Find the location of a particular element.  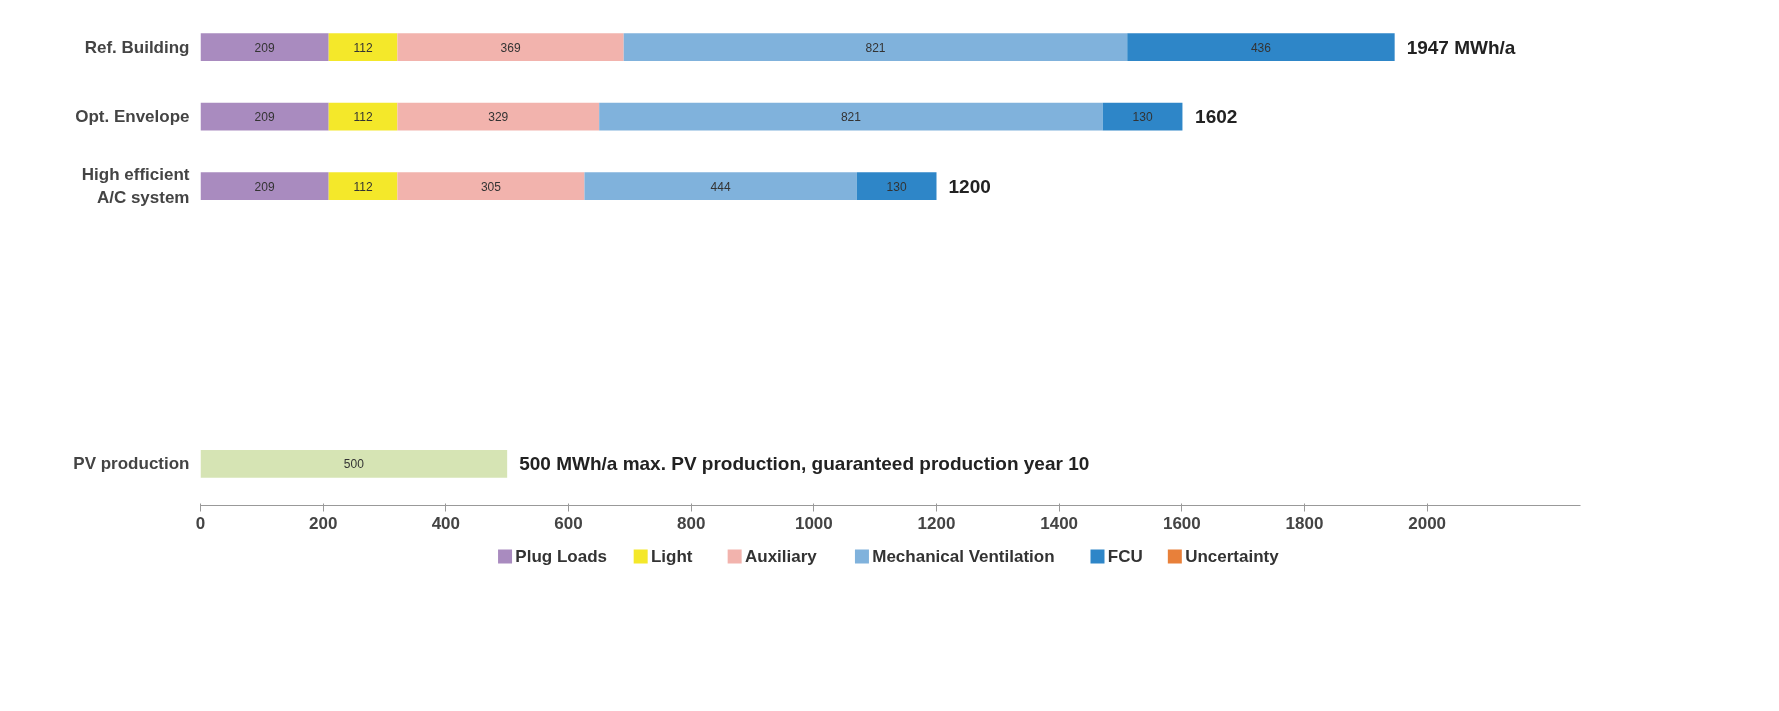

legend-label: Light is located at coordinates (671, 556).